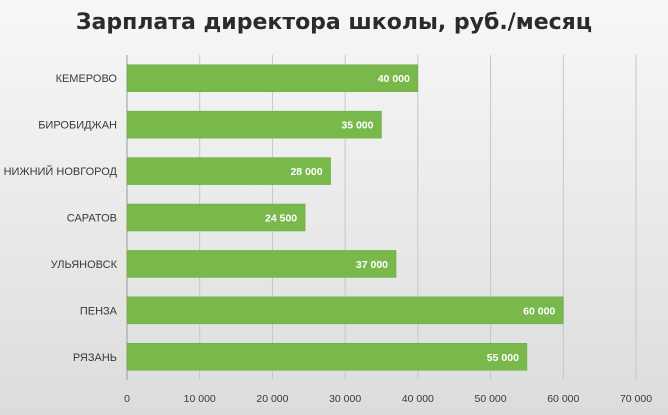 This screenshot has width=668, height=415. I want to click on category-label: БИРОБИДЖАН, so click(77, 126).